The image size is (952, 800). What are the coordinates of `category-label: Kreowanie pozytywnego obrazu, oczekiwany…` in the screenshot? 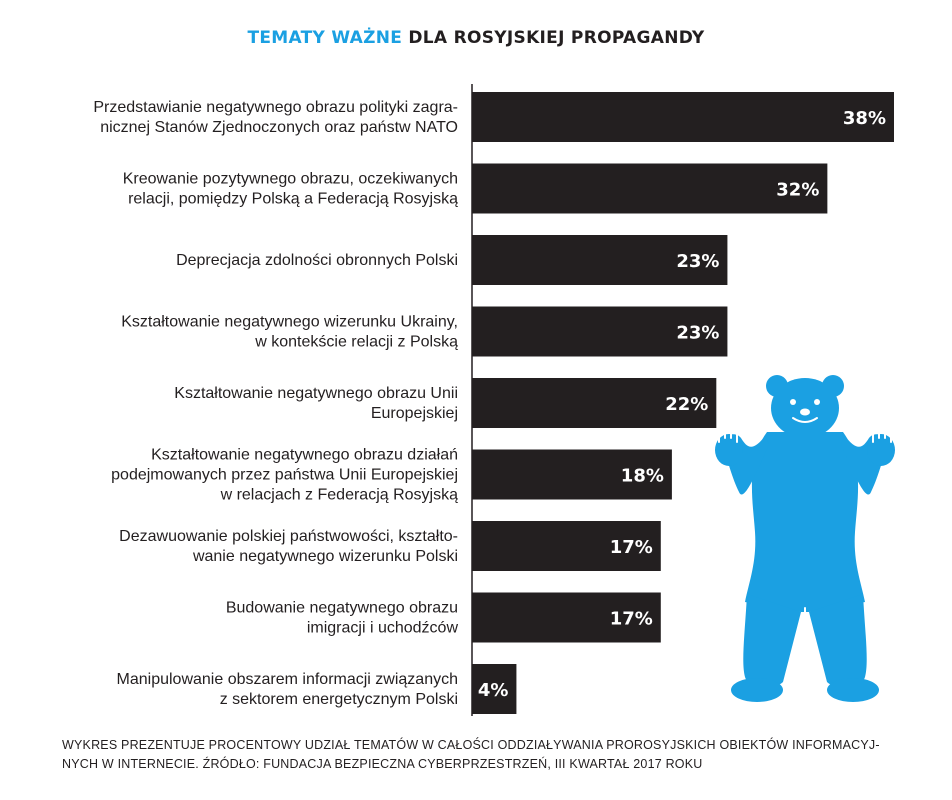 It's located at (290, 189).